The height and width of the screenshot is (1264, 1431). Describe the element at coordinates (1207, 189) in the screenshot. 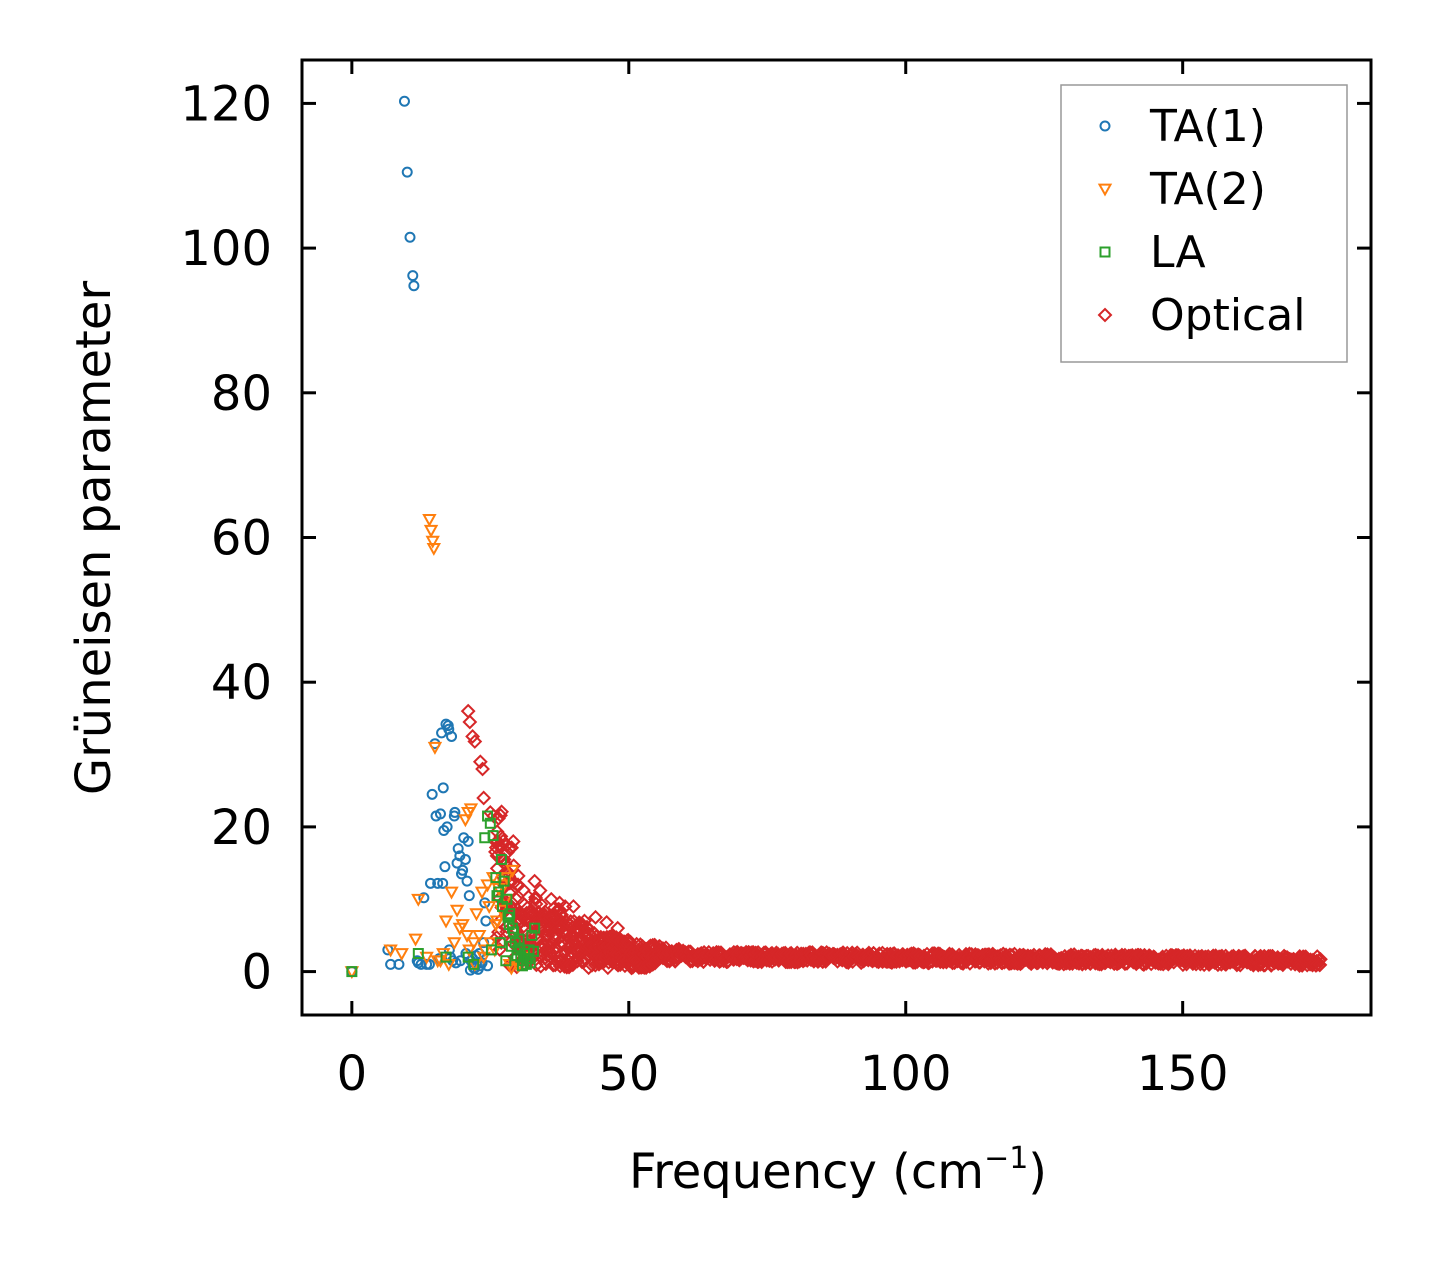

I see `legend-label: TA(2)` at that location.